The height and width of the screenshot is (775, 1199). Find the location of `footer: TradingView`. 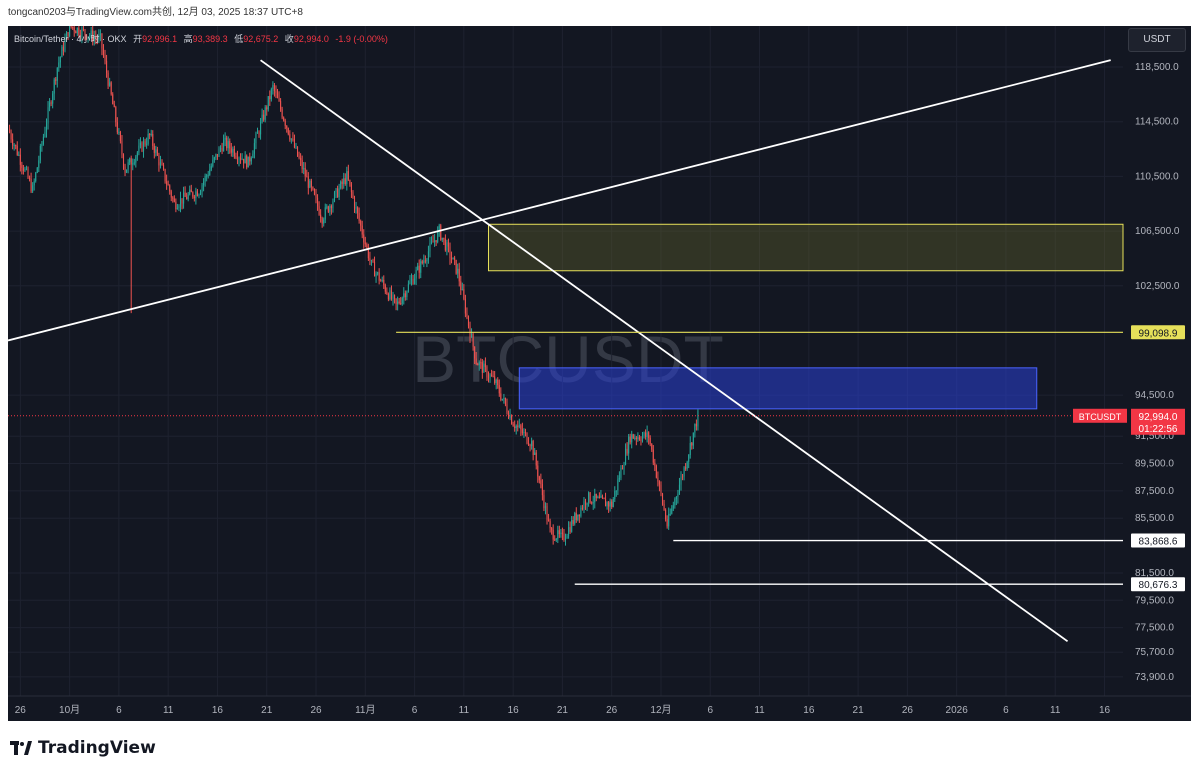

footer: TradingView is located at coordinates (599, 748).